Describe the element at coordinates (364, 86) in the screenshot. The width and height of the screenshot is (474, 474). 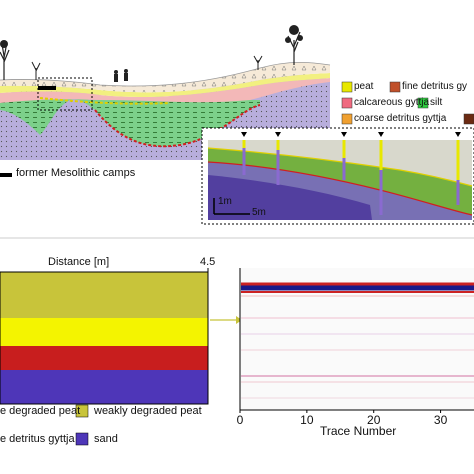
I see `legend-label-peat: peat` at that location.